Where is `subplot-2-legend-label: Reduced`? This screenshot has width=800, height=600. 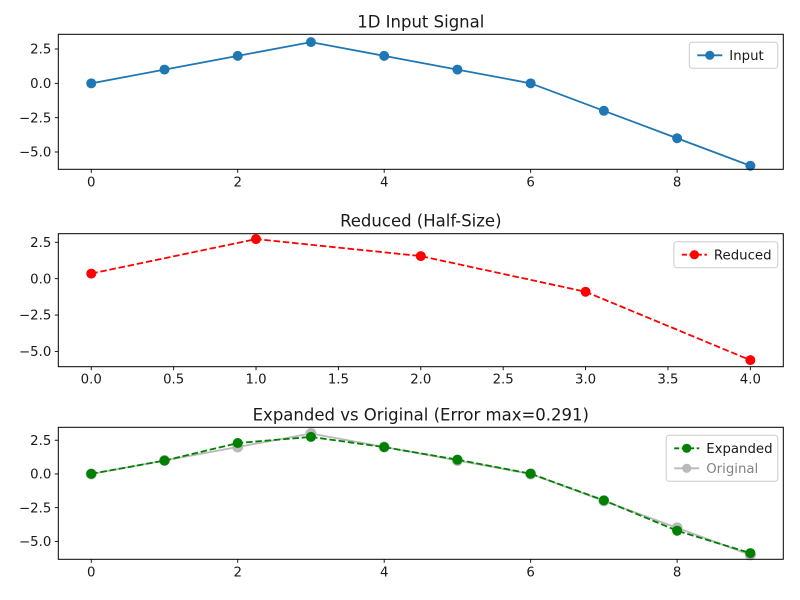
subplot-2-legend-label: Reduced is located at coordinates (743, 255).